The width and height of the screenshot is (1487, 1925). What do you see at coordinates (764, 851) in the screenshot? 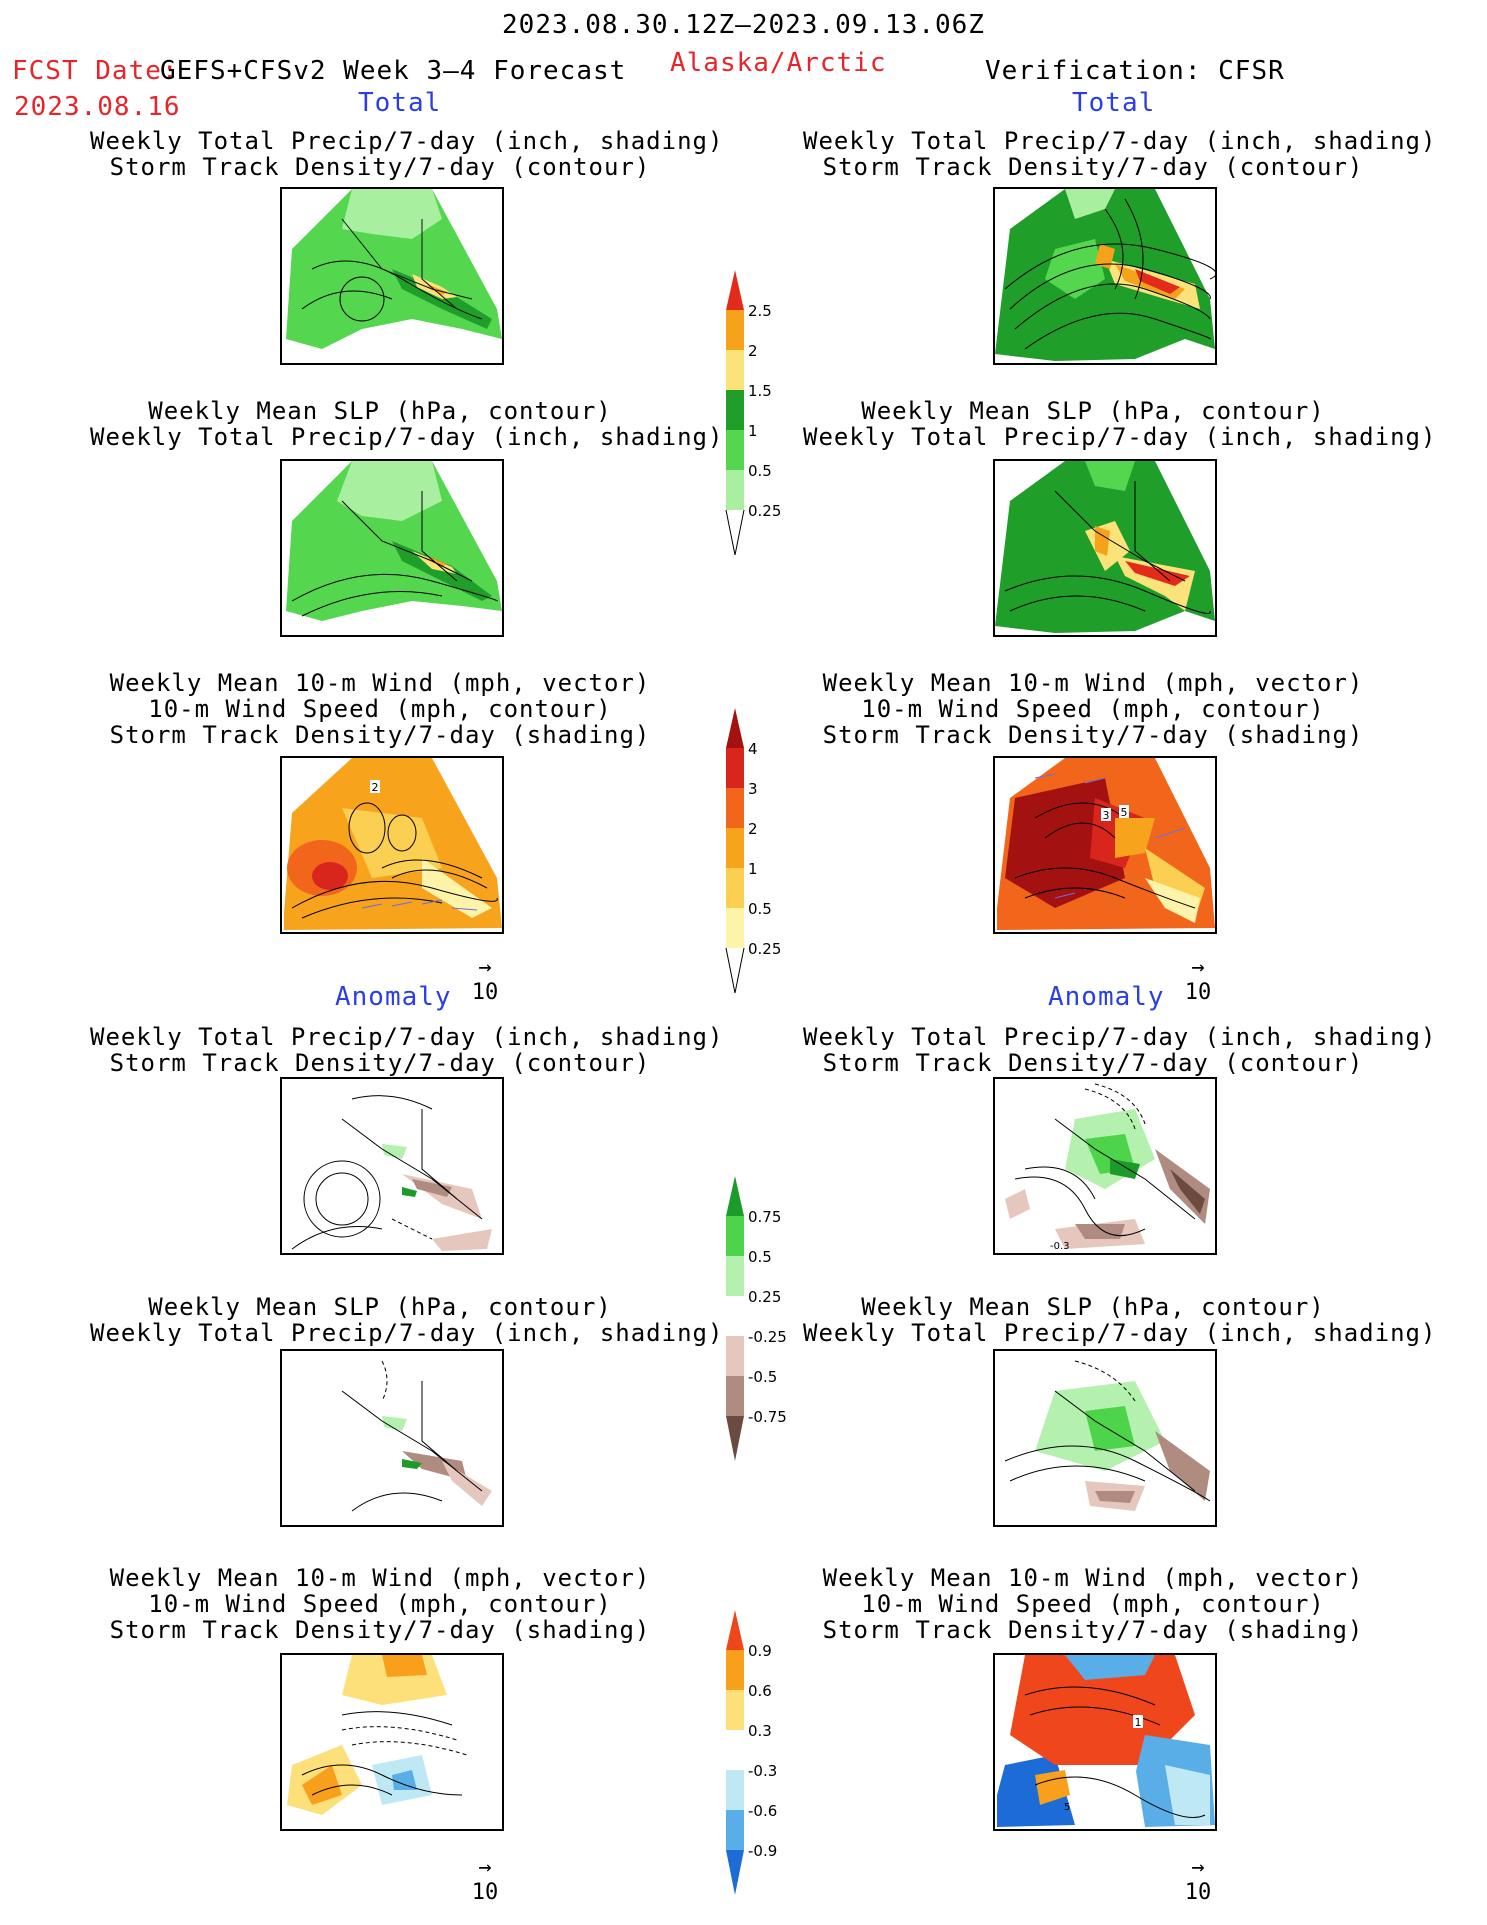
I see `colorbar-std-total: 4 3 2 1 0.5 0.25` at bounding box center [764, 851].